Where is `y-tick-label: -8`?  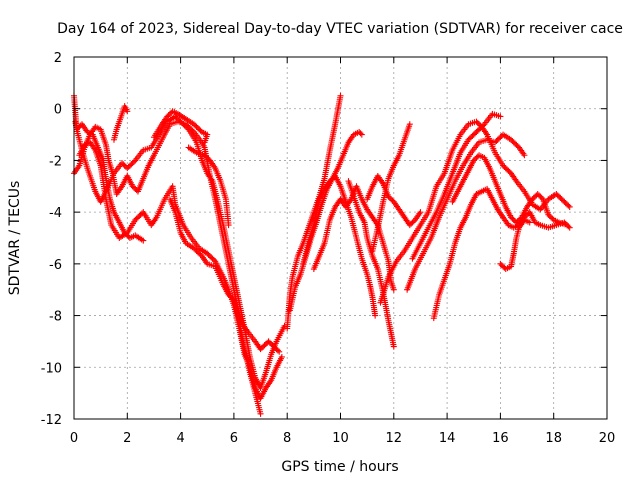
y-tick-label: -8 is located at coordinates (55, 317).